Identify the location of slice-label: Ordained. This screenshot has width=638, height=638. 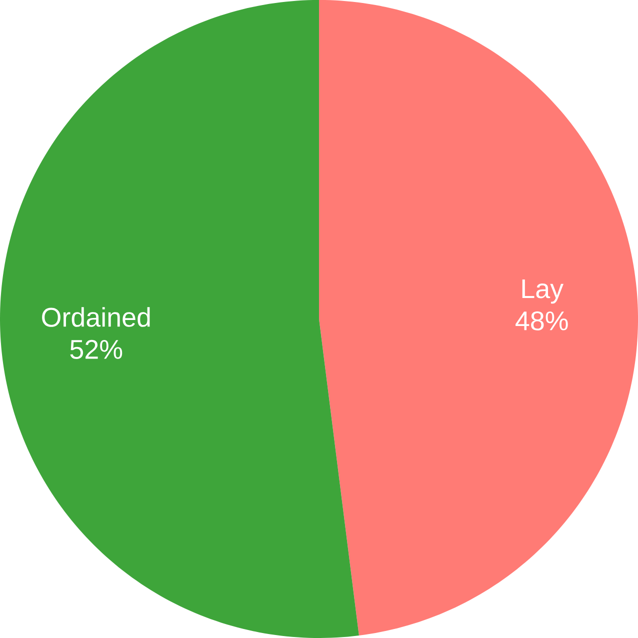
(96, 317).